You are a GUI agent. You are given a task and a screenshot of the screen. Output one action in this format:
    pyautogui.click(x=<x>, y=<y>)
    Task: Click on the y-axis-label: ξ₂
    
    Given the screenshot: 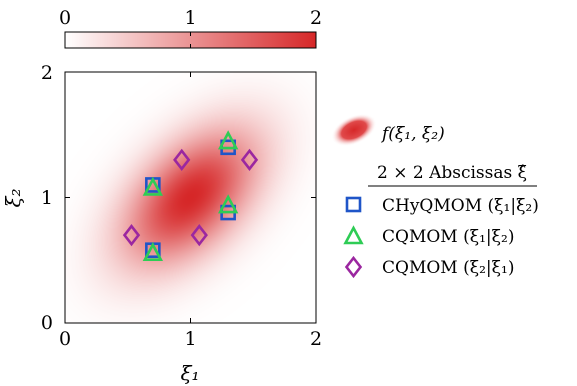 What is the action you would take?
    pyautogui.click(x=13, y=197)
    